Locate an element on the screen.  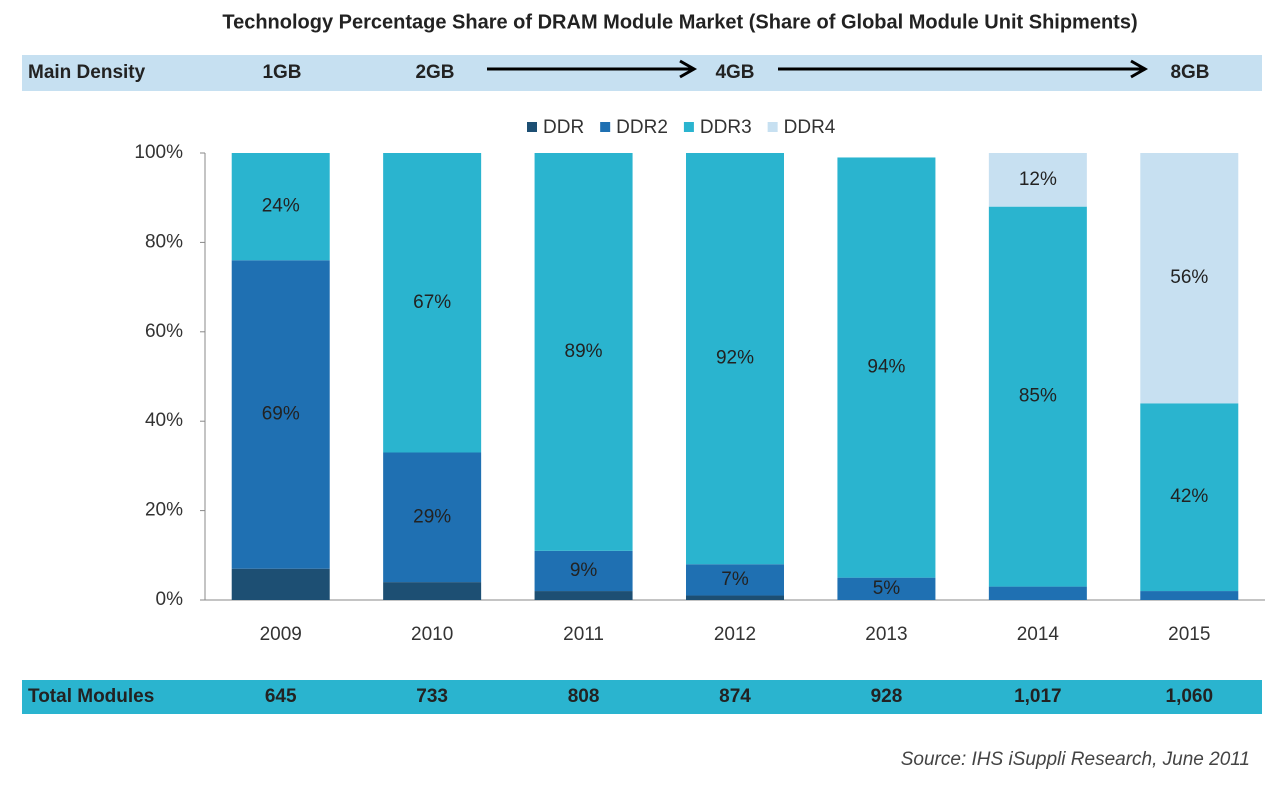
density-band is located at coordinates (642, 73).